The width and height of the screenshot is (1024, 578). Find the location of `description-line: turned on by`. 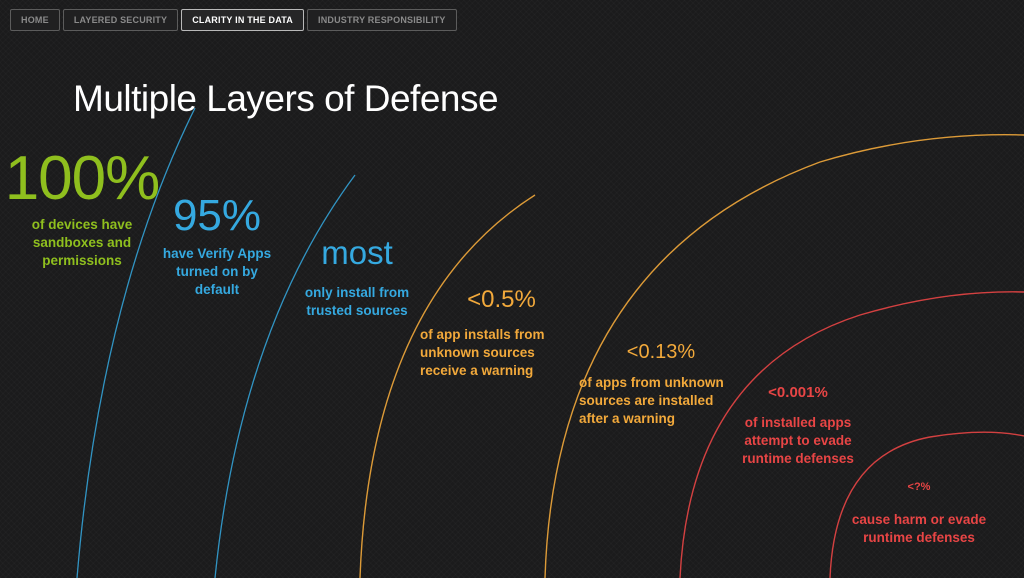

description-line: turned on by is located at coordinates (217, 271).